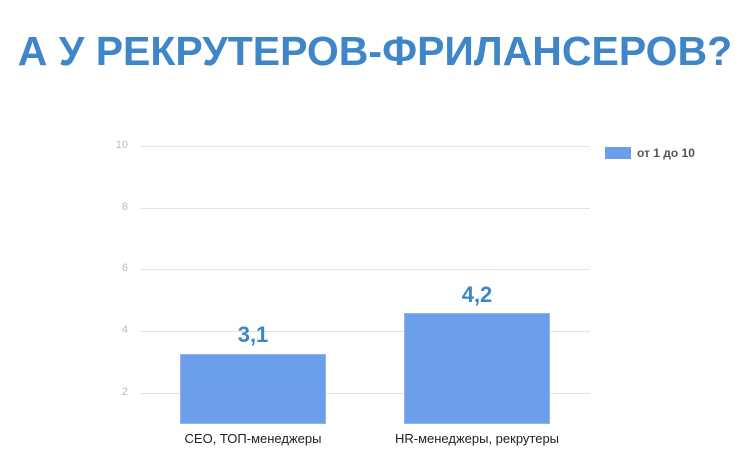 This screenshot has width=750, height=462. I want to click on x-label-ceo: CEO, ТОП-менеджеры, so click(253, 438).